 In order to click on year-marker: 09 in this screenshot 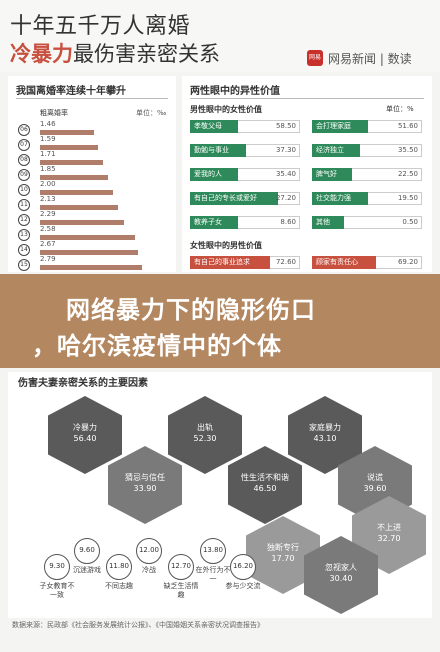, I will do `click(24, 175)`.